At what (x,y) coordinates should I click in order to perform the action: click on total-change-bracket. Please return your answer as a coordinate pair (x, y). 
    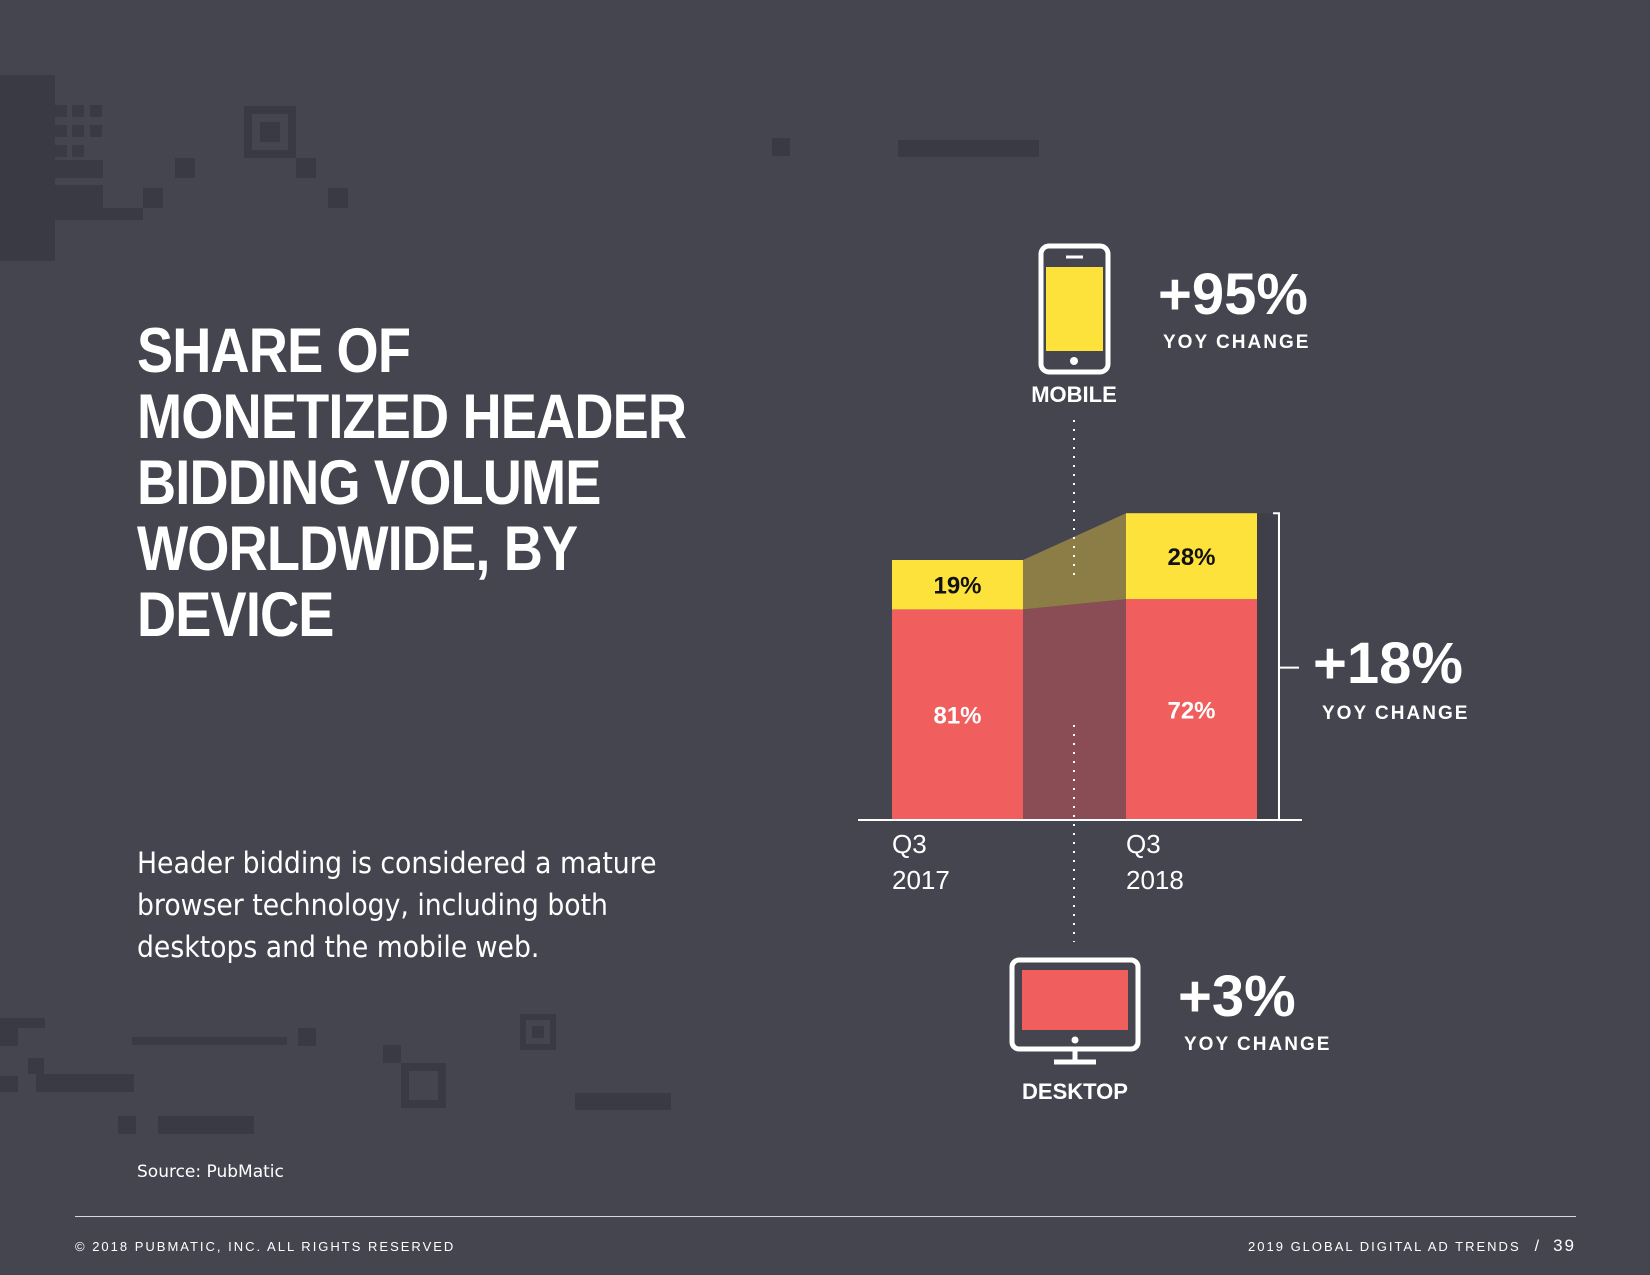
    Looking at the image, I should click on (1286, 666).